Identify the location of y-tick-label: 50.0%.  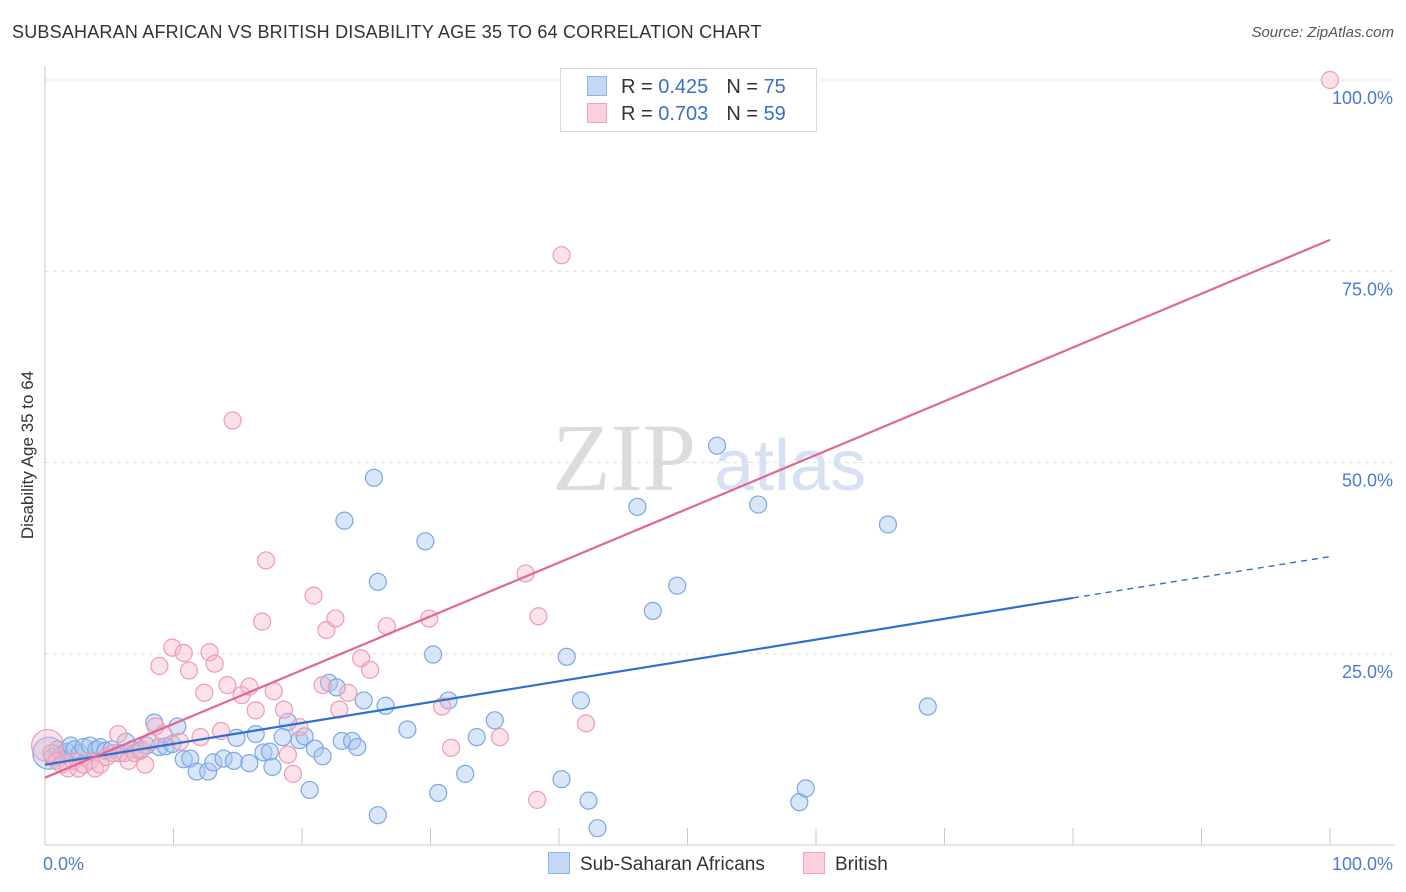
(1367, 481).